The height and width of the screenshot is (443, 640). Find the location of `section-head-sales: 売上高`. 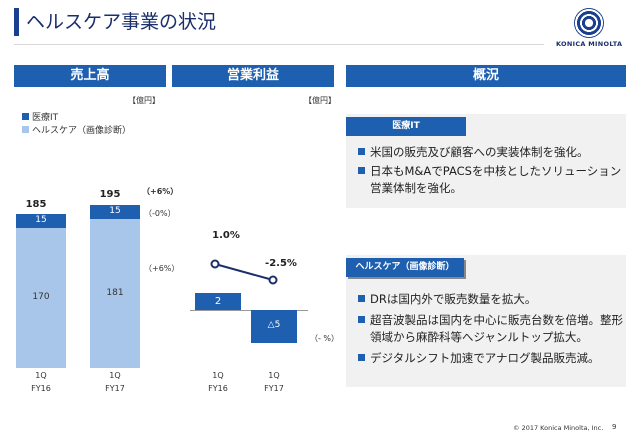

section-head-sales: 売上高 is located at coordinates (90, 76).